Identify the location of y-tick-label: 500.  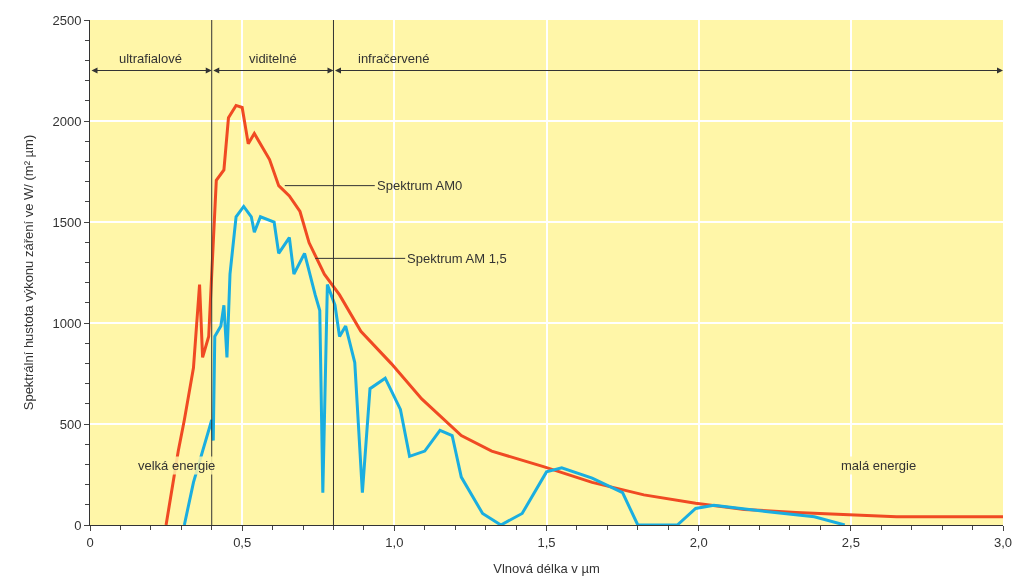
(70, 424).